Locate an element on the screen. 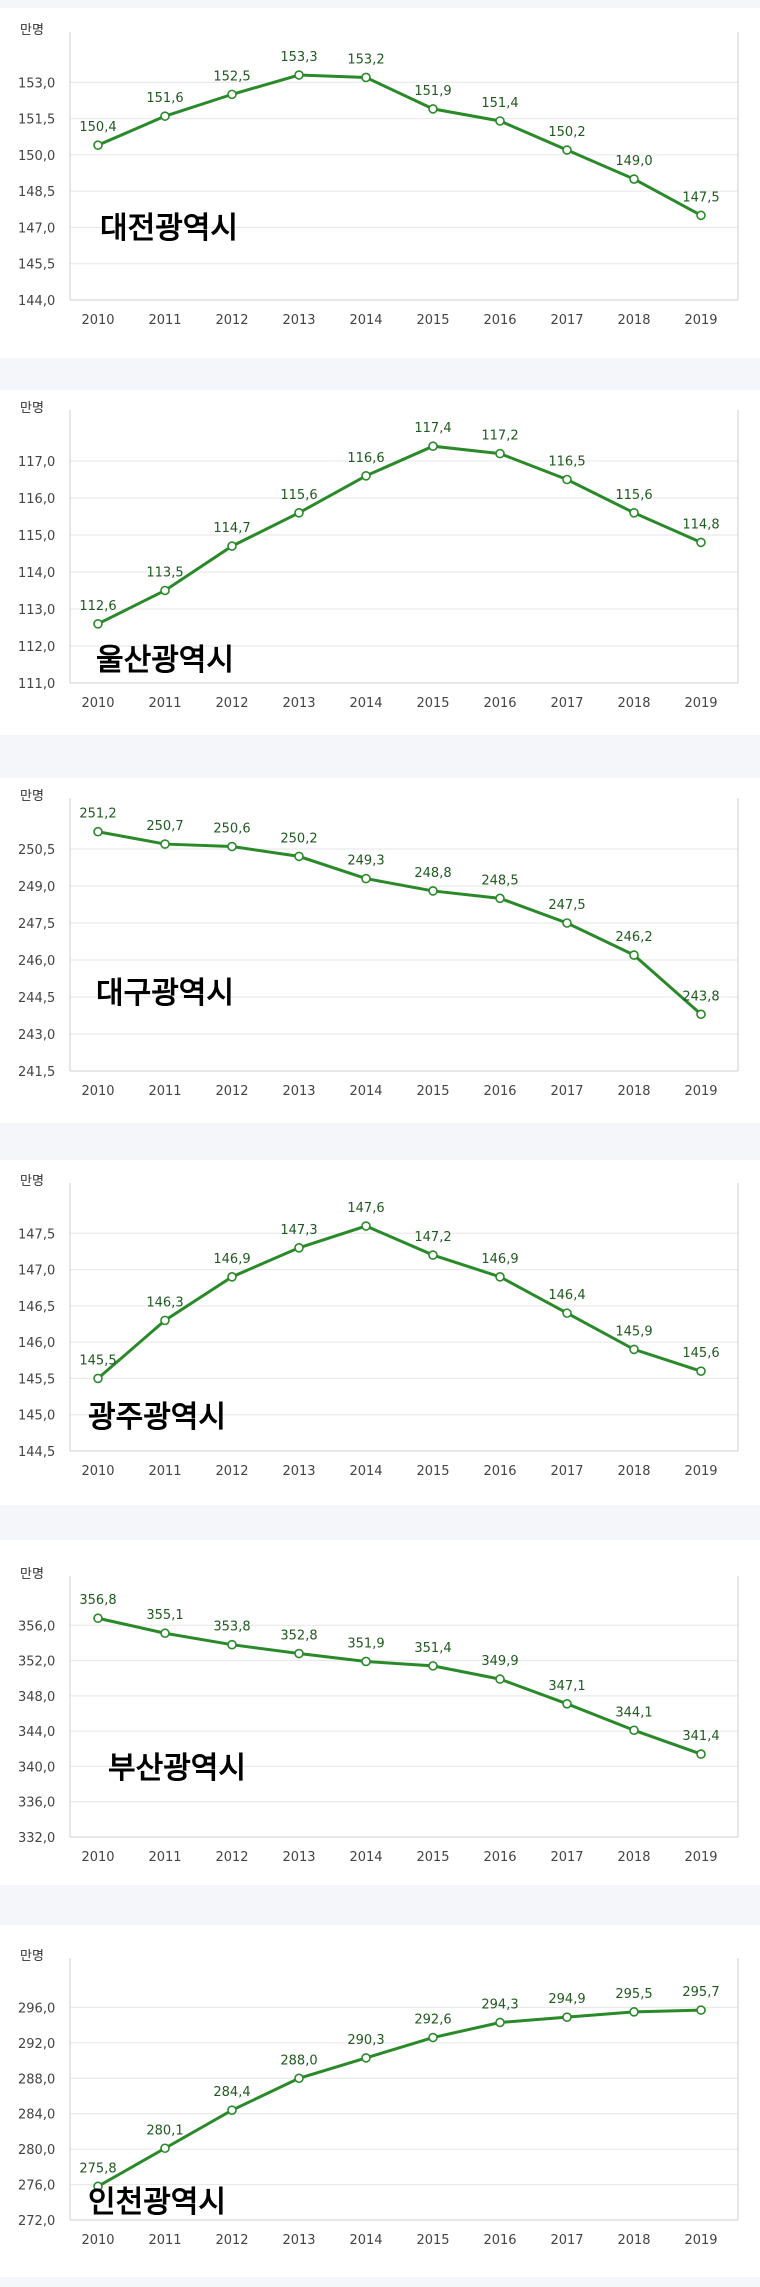 This screenshot has height=2287, width=760. y-tick-label: 114,0 is located at coordinates (36, 573).